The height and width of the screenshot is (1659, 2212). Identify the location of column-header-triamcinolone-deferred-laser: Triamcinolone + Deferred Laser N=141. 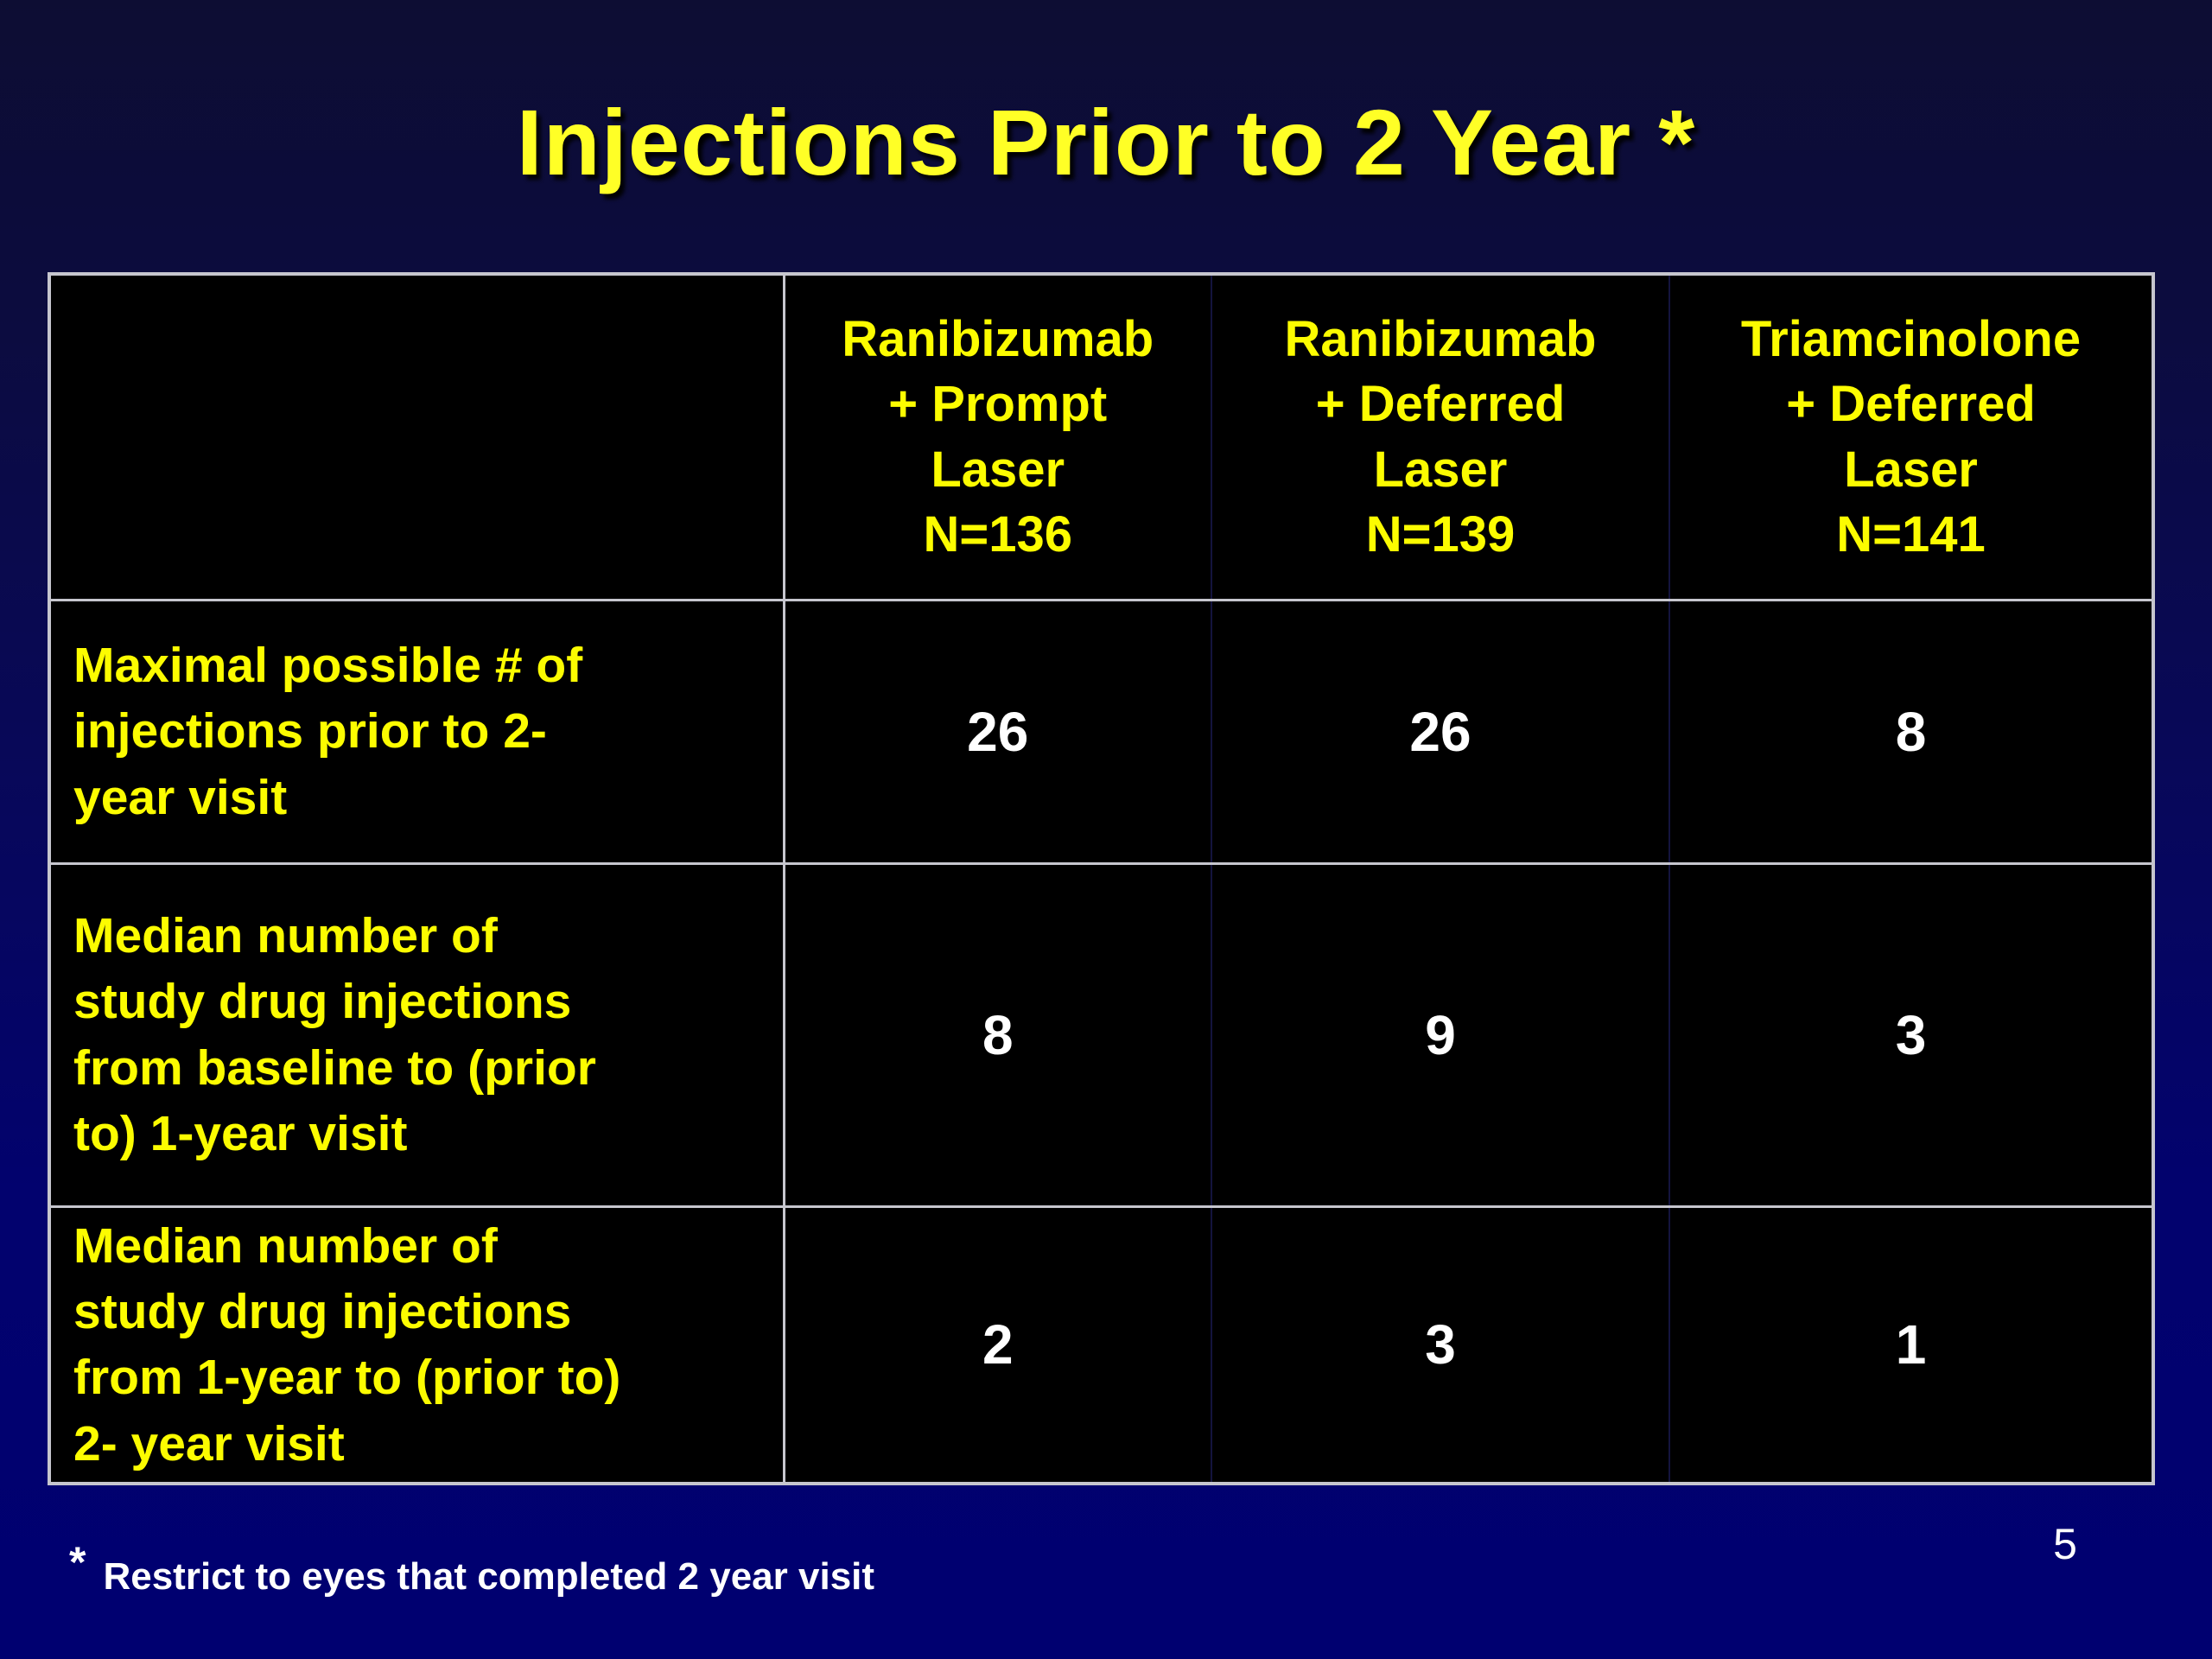
(1911, 437).